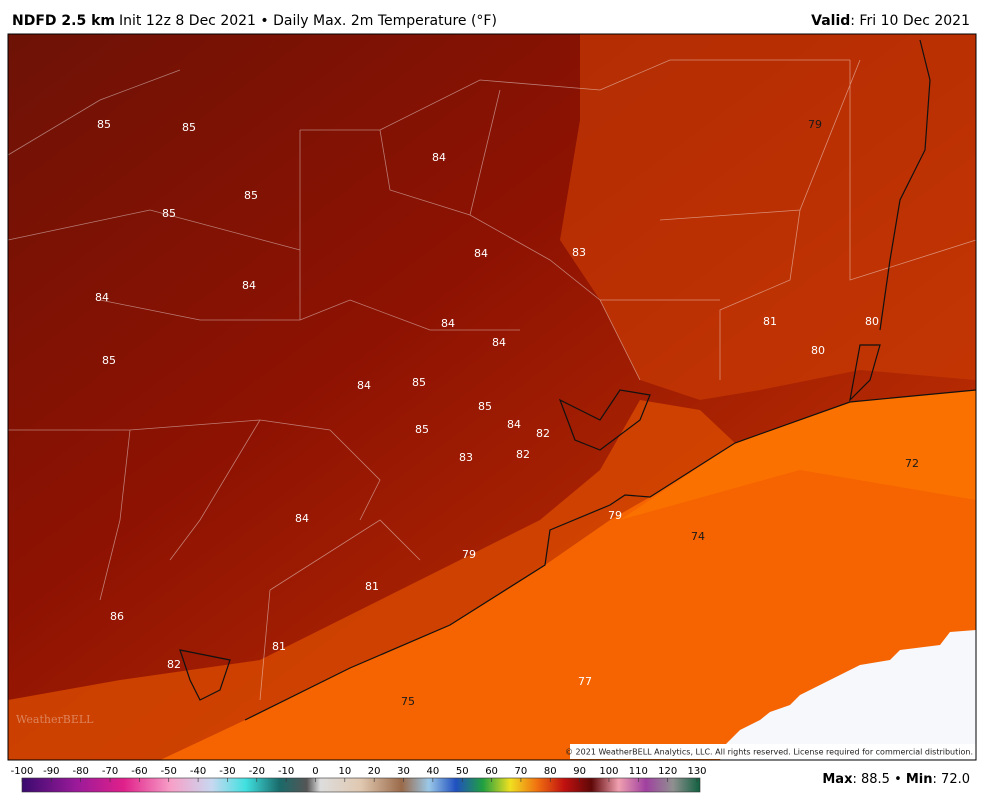 The height and width of the screenshot is (808, 984). What do you see at coordinates (910, 21) in the screenshot?
I see `valid-value: : Fri 10 Dec 2021` at bounding box center [910, 21].